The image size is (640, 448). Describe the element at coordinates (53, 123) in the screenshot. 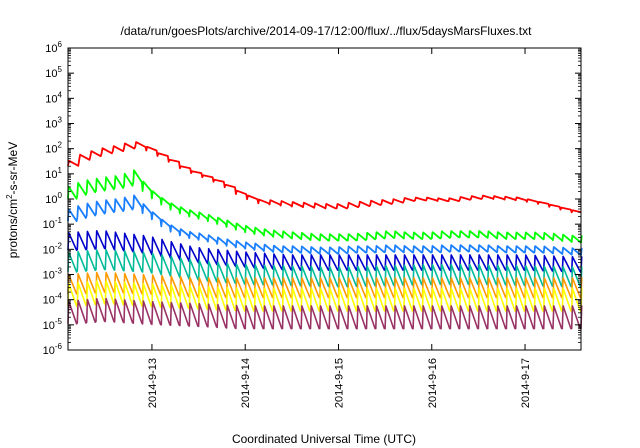

I see `y-tick-label: 10³` at that location.